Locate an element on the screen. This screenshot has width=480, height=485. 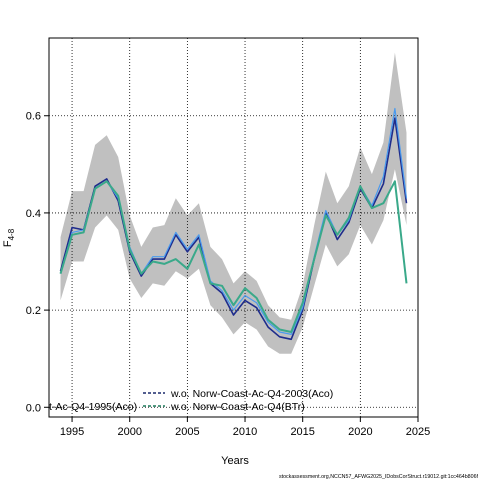
legend-label: w.o. Norw-Coast-Ac-Q4-2003(Aco) is located at coordinates (251, 394).